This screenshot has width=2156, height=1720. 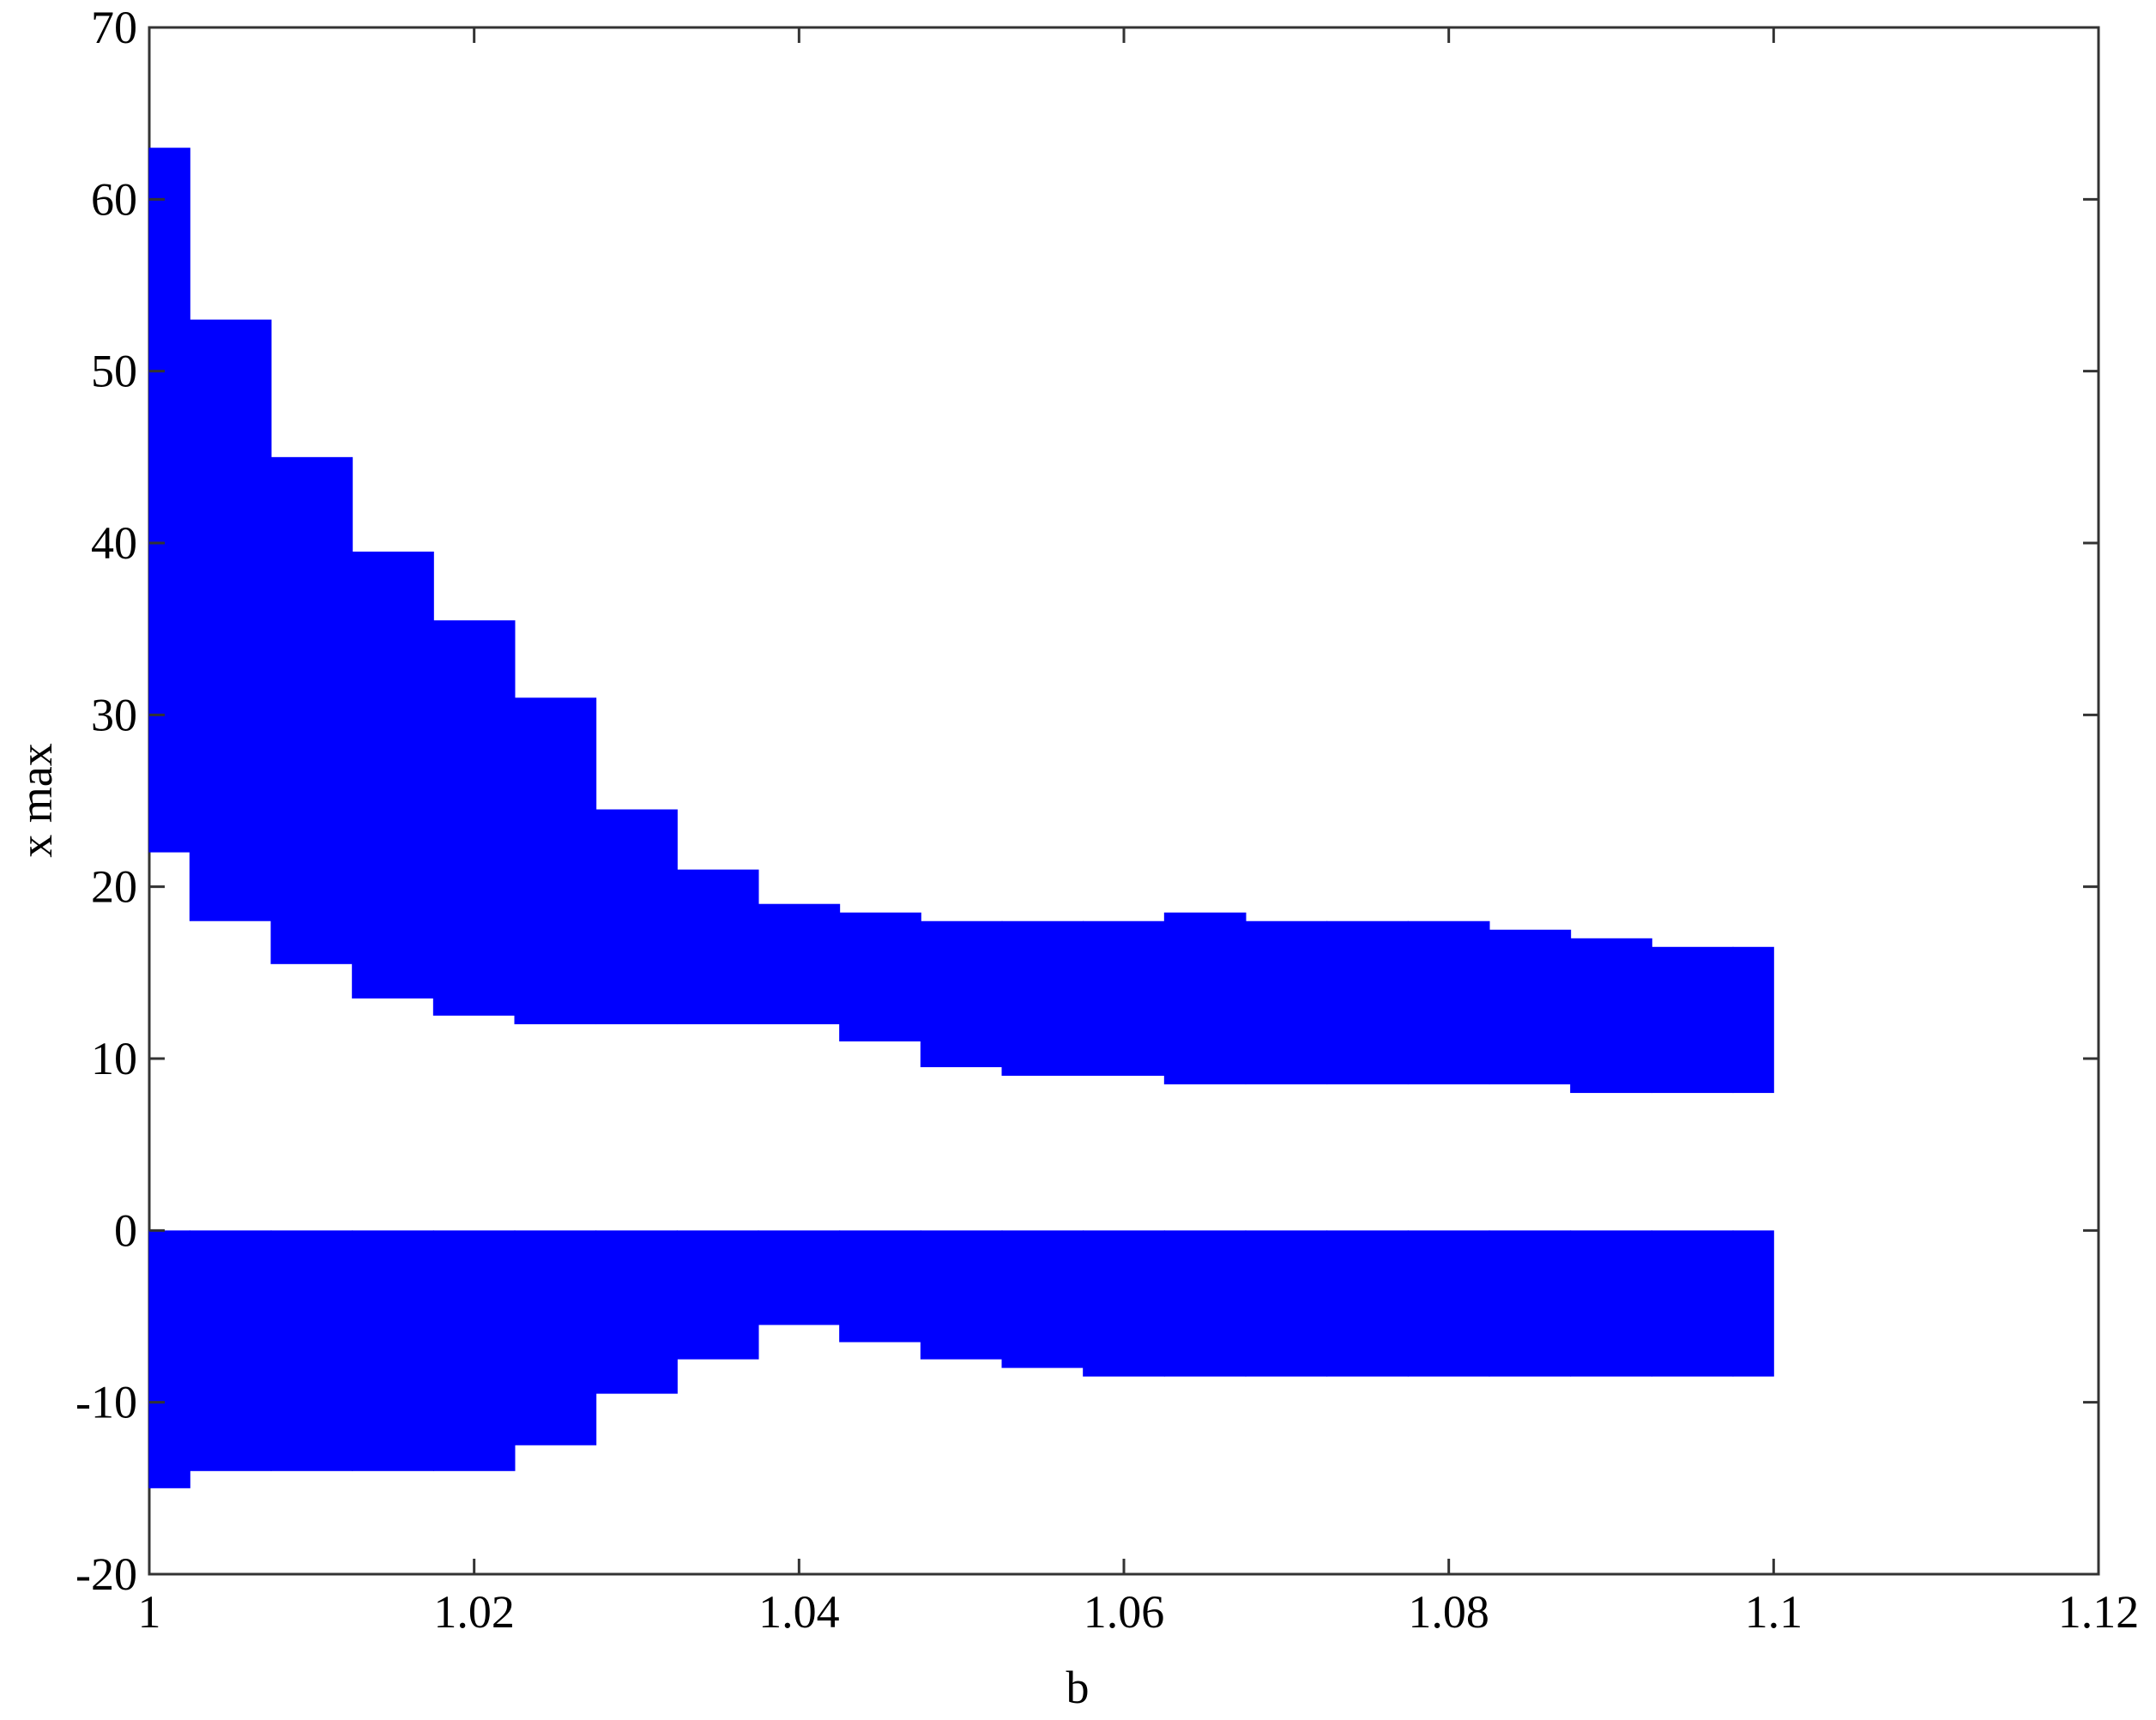 What do you see at coordinates (1124, 1612) in the screenshot?
I see `x-tick-label: 1.06` at bounding box center [1124, 1612].